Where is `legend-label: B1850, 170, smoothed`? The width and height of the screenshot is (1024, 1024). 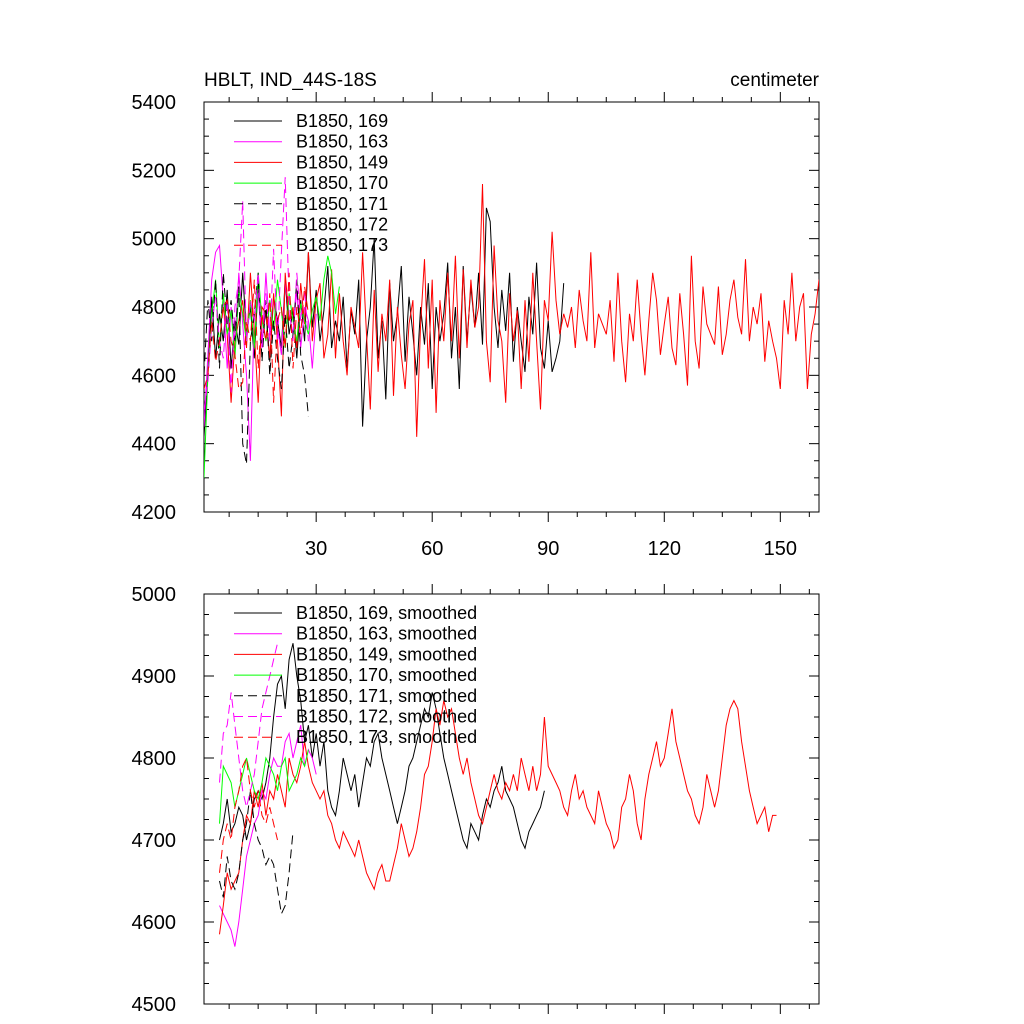
legend-label: B1850, 170, smoothed is located at coordinates (386, 675).